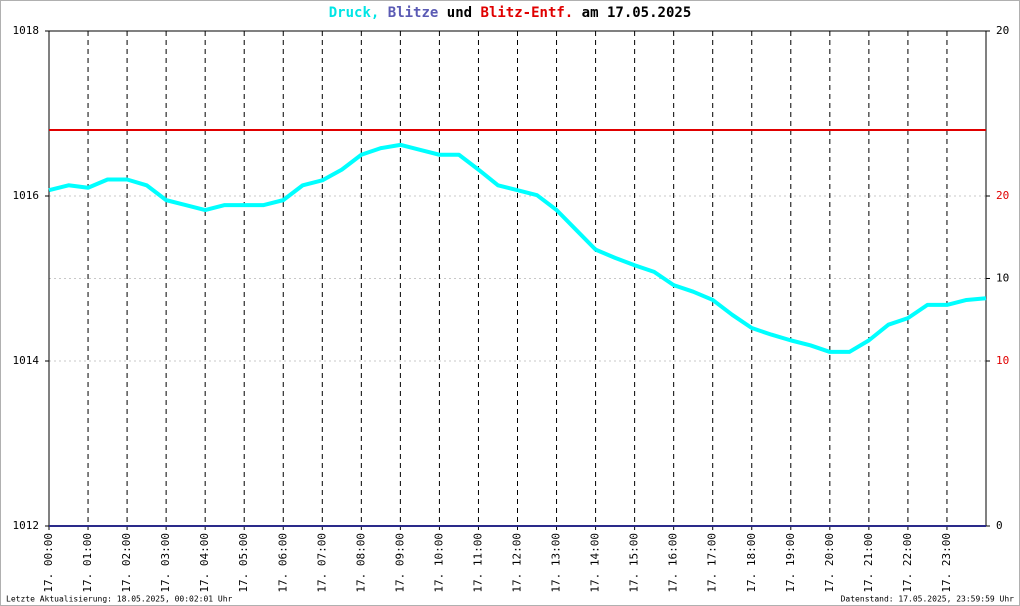  What do you see at coordinates (556, 563) in the screenshot?
I see `x-tick-label: 17. 13:00` at bounding box center [556, 563].